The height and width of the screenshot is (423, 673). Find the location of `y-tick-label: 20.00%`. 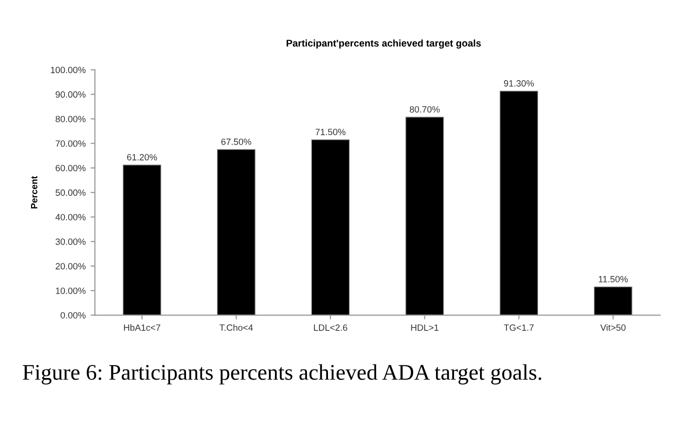

y-tick-label: 20.00% is located at coordinates (71, 266).